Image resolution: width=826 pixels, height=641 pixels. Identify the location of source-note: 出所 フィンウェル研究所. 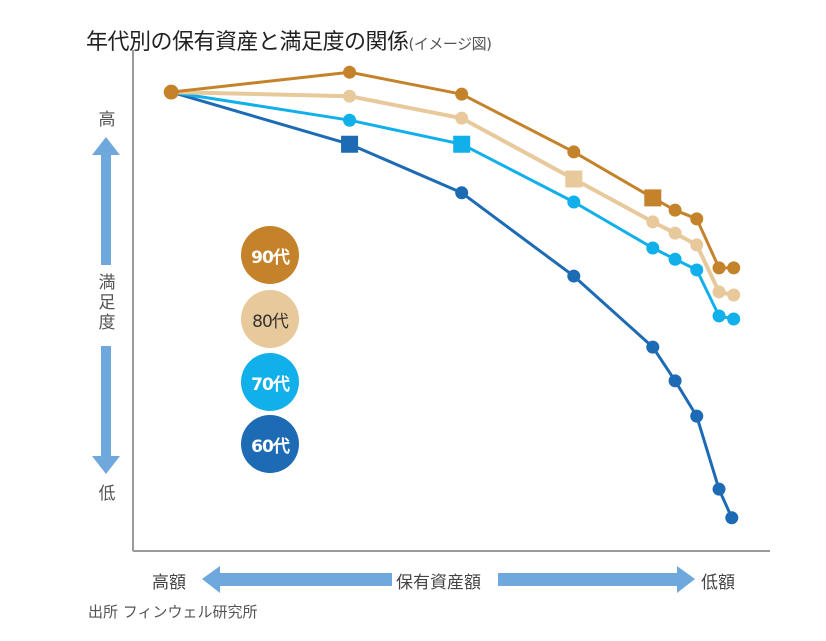
(173, 612).